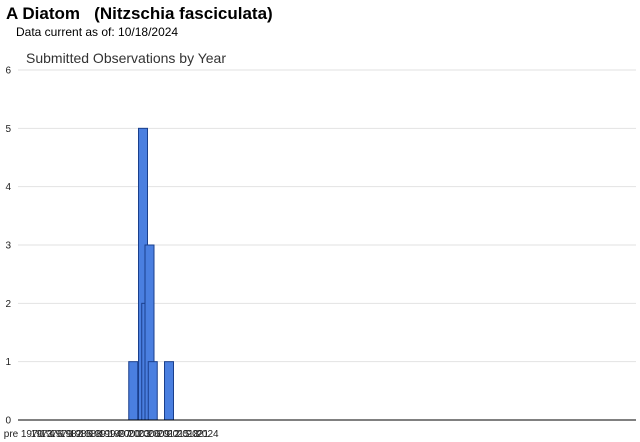 The image size is (640, 442). Describe the element at coordinates (81, 434) in the screenshot. I see `x-tick-label: 1985` at that location.